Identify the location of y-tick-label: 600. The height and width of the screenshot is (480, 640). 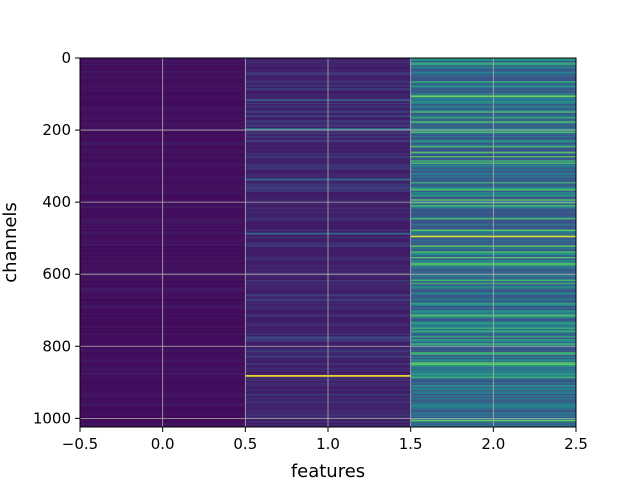
(56, 274).